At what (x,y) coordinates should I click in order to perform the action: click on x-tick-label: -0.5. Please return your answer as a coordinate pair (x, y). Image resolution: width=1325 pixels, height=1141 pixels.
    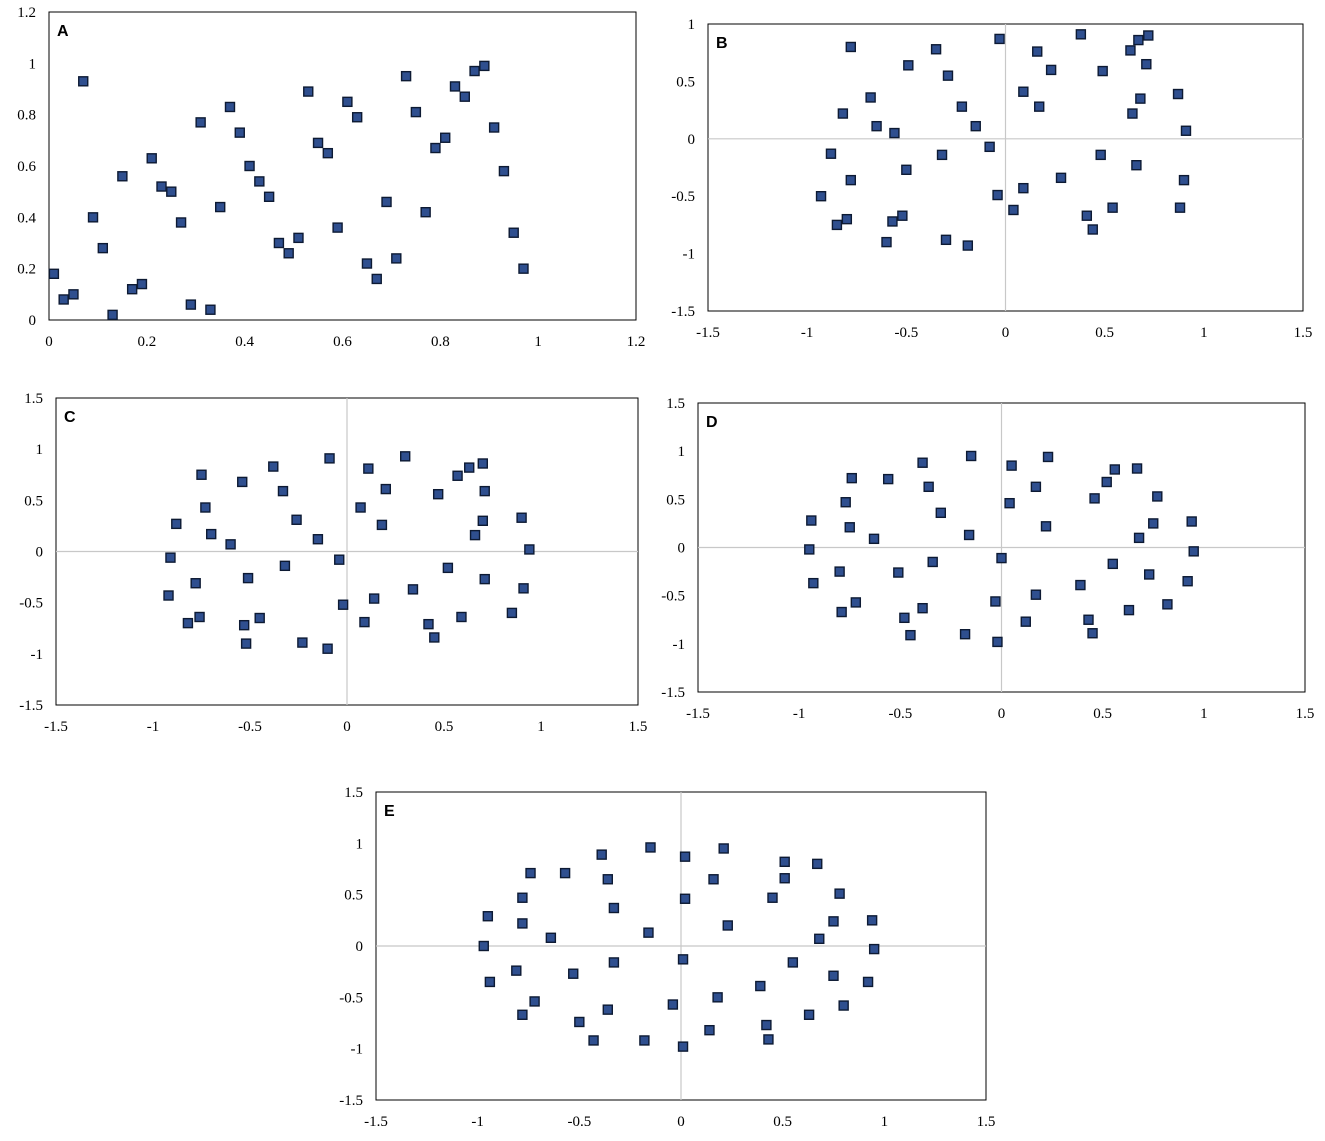
    Looking at the image, I should click on (579, 1122).